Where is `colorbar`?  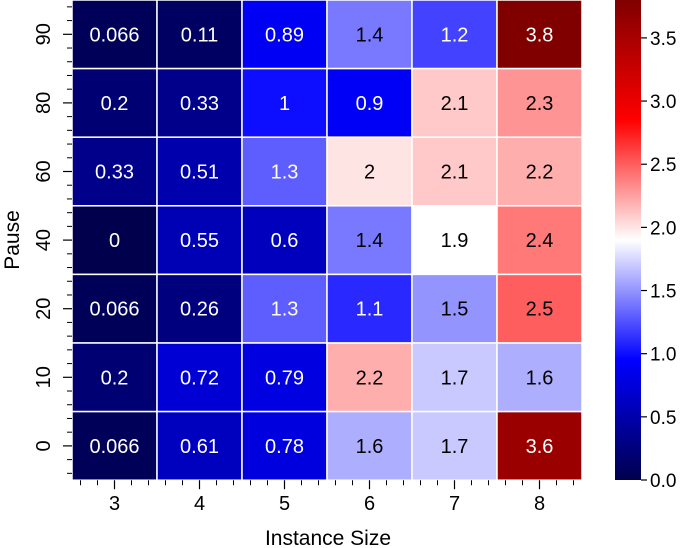
colorbar is located at coordinates (628, 240).